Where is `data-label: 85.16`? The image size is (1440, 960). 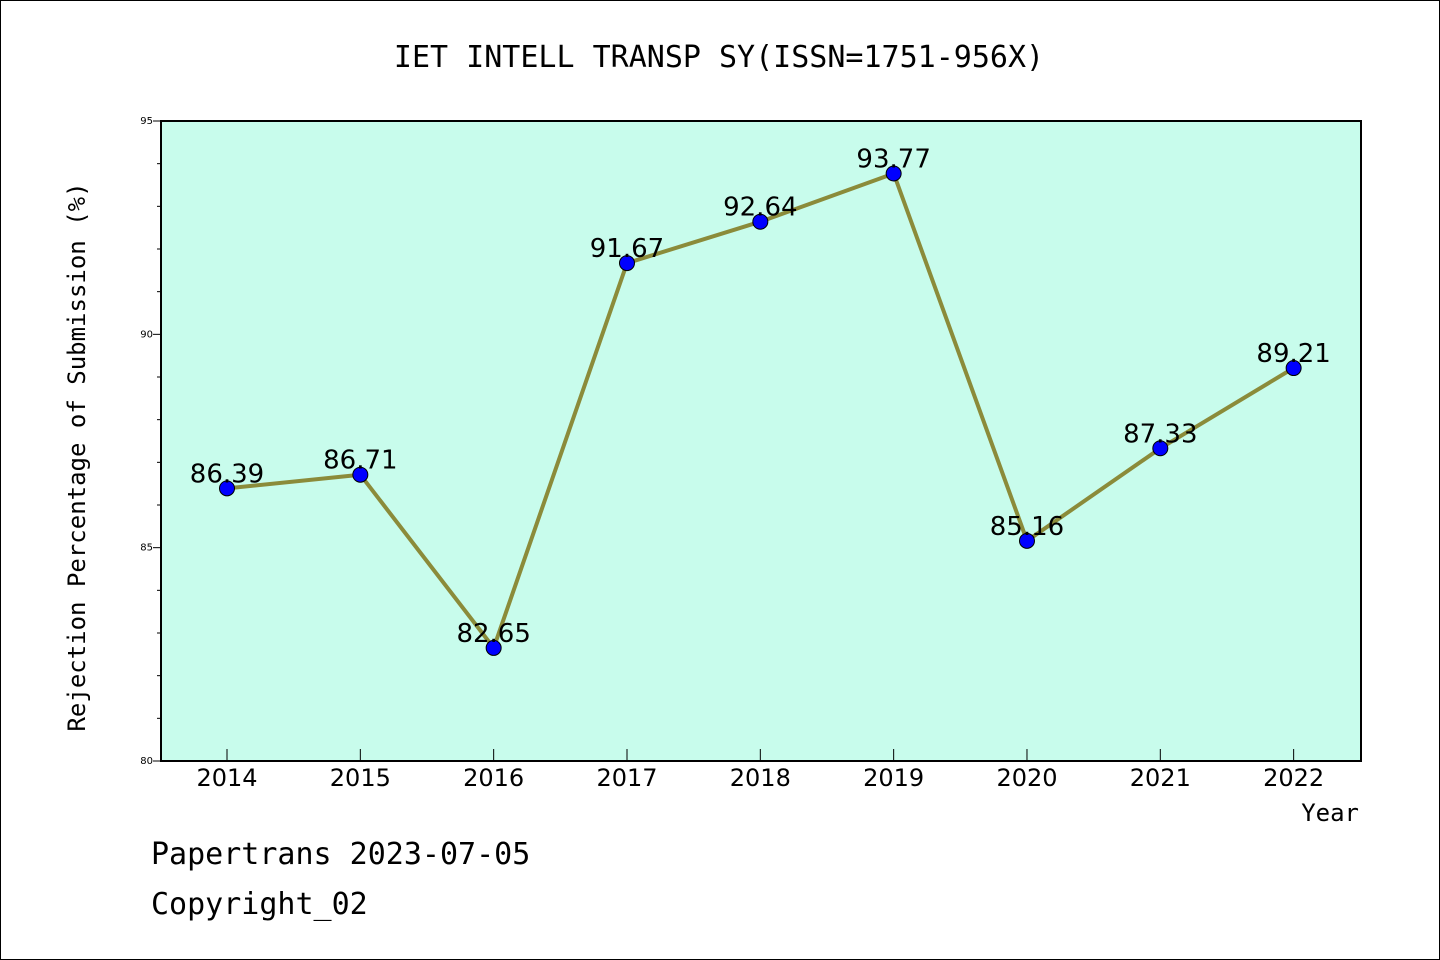
data-label: 85.16 is located at coordinates (1027, 527).